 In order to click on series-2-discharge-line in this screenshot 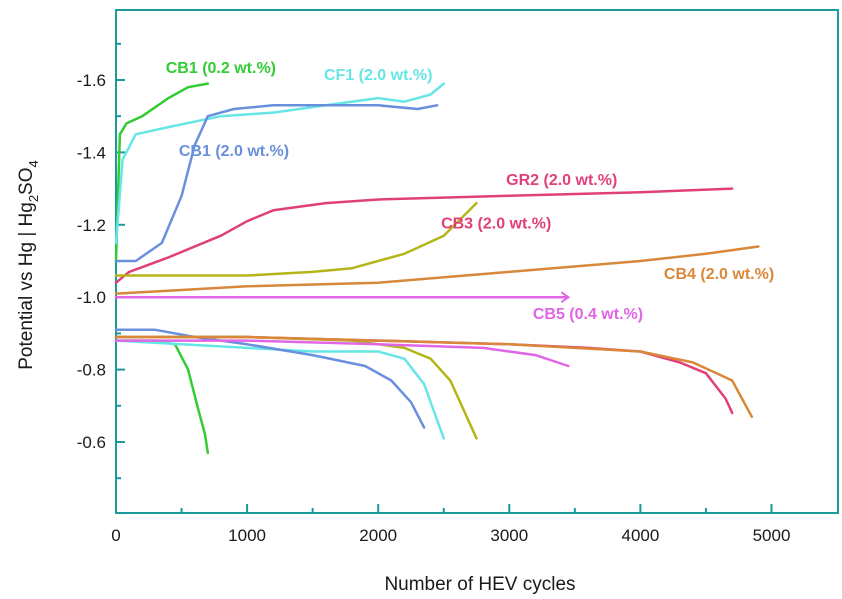, I will do `click(280, 389)`.